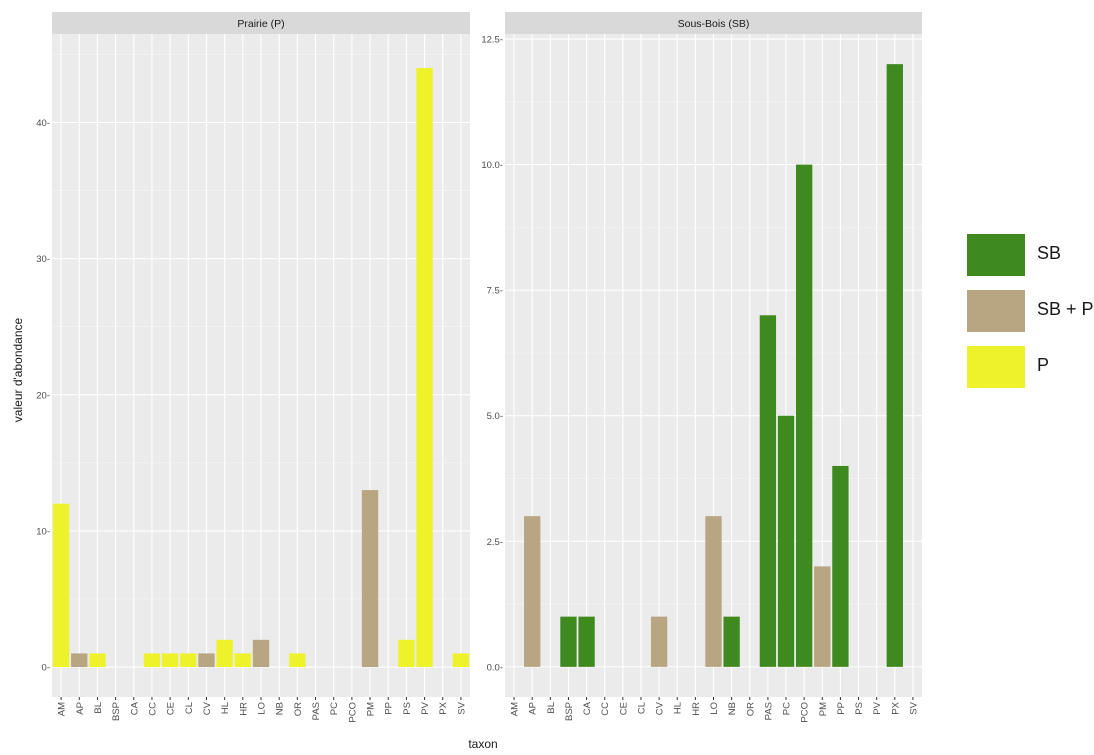 Image resolution: width=1094 pixels, height=755 pixels. Describe the element at coordinates (495, 416) in the screenshot. I see `y-tick-label: 5.0-` at that location.